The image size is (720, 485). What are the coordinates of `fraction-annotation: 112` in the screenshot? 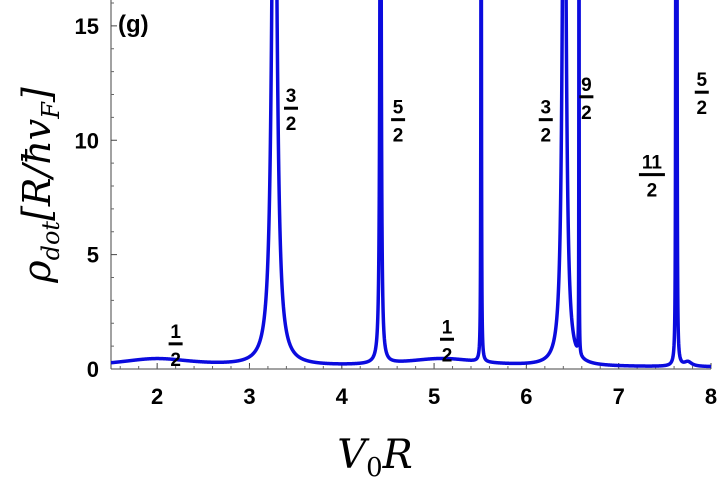 It's located at (651, 177).